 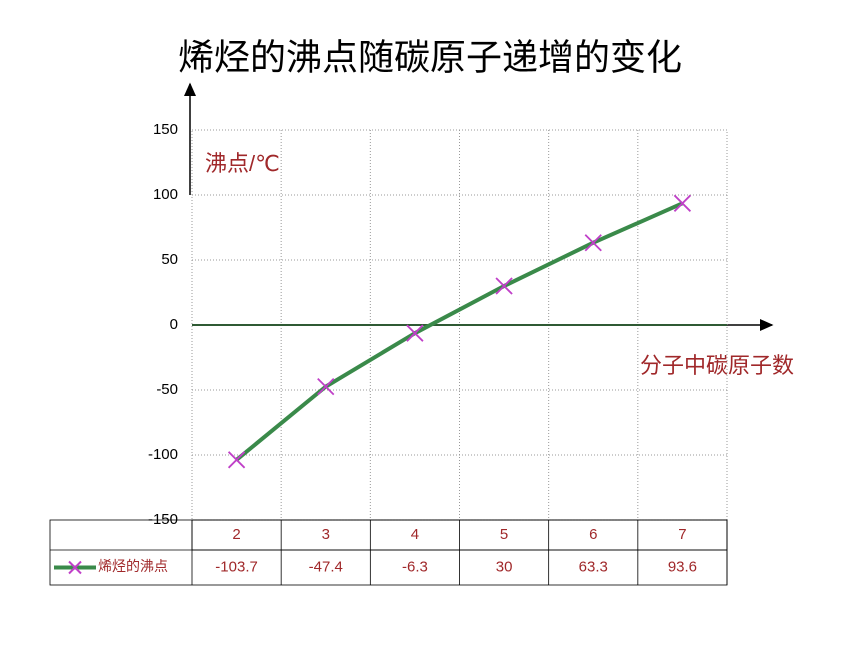 What do you see at coordinates (326, 566) in the screenshot?
I see `table-value: -47.4` at bounding box center [326, 566].